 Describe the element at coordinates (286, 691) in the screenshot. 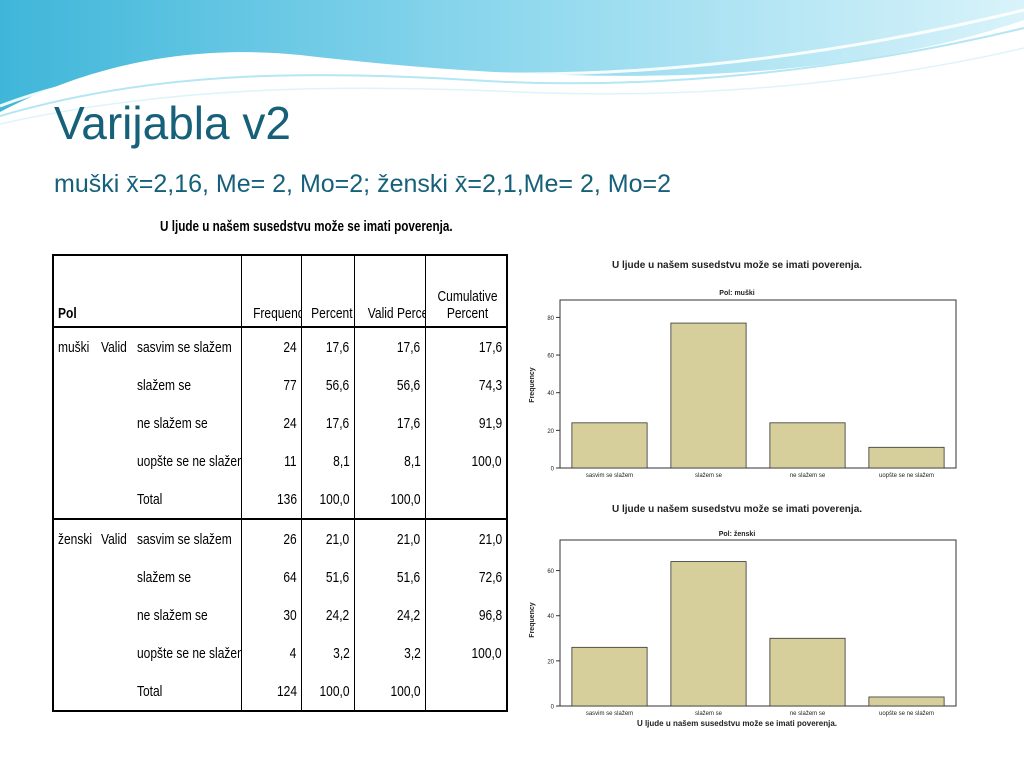

I see `frequency-cell: 124` at that location.